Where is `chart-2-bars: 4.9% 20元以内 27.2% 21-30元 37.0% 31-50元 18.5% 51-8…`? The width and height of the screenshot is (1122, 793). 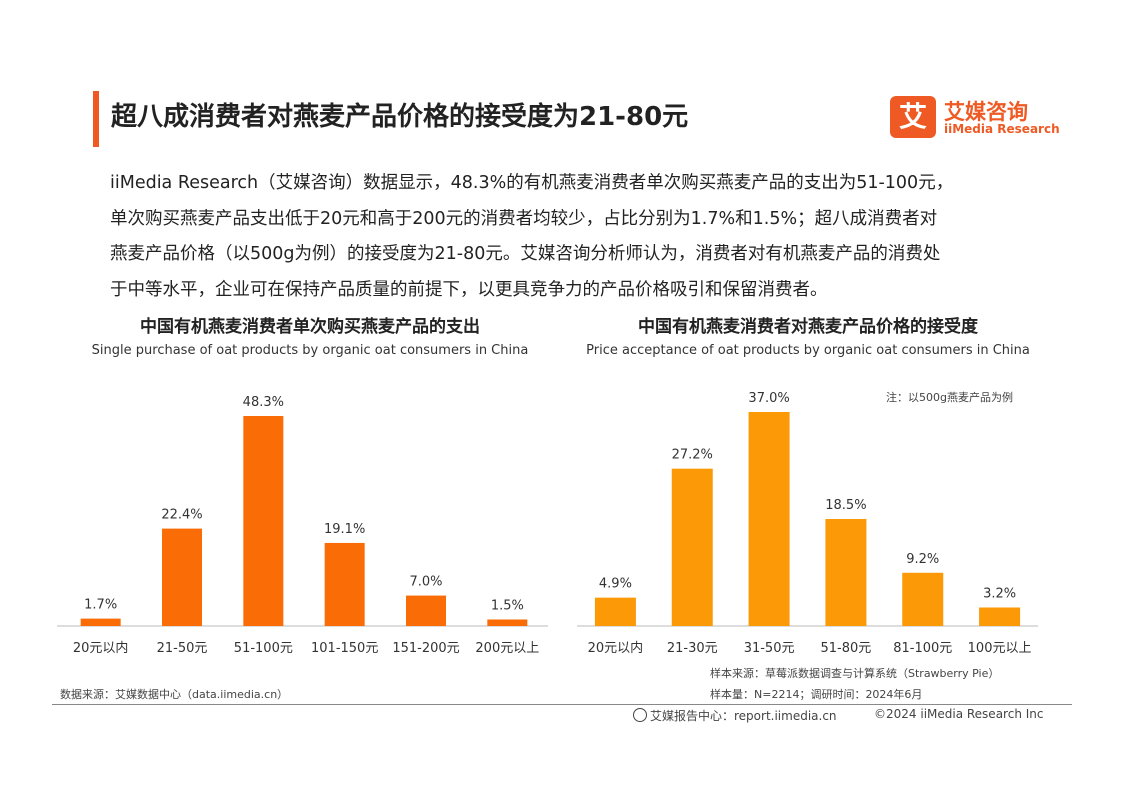
chart-2-bars: 4.9% 20元以内 27.2% 21-30元 37.0% 31-50元 18.5% 51-8… is located at coordinates (807, 523).